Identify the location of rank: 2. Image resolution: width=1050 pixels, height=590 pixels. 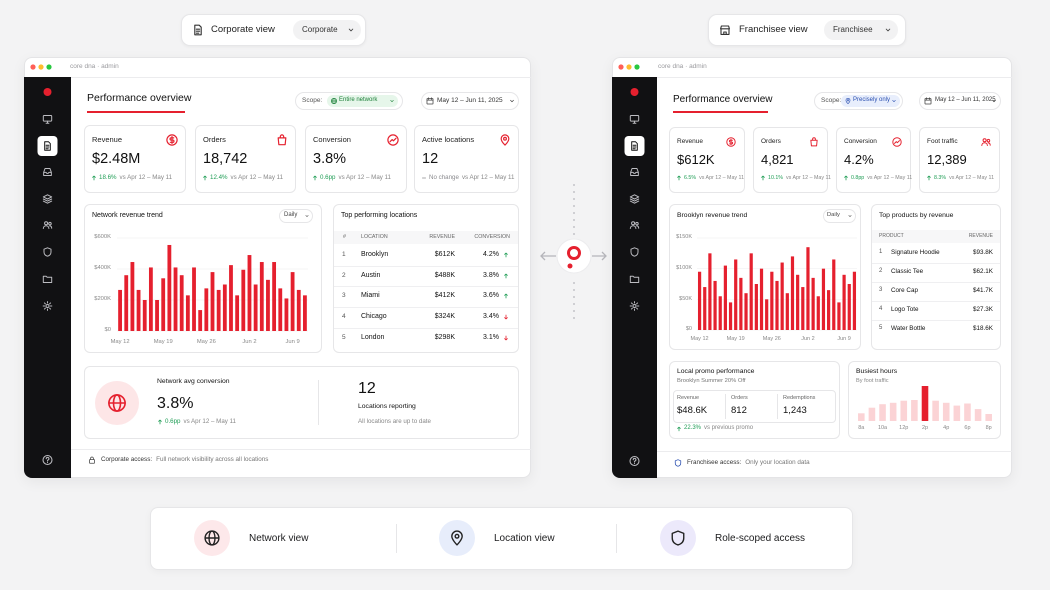
(344, 275).